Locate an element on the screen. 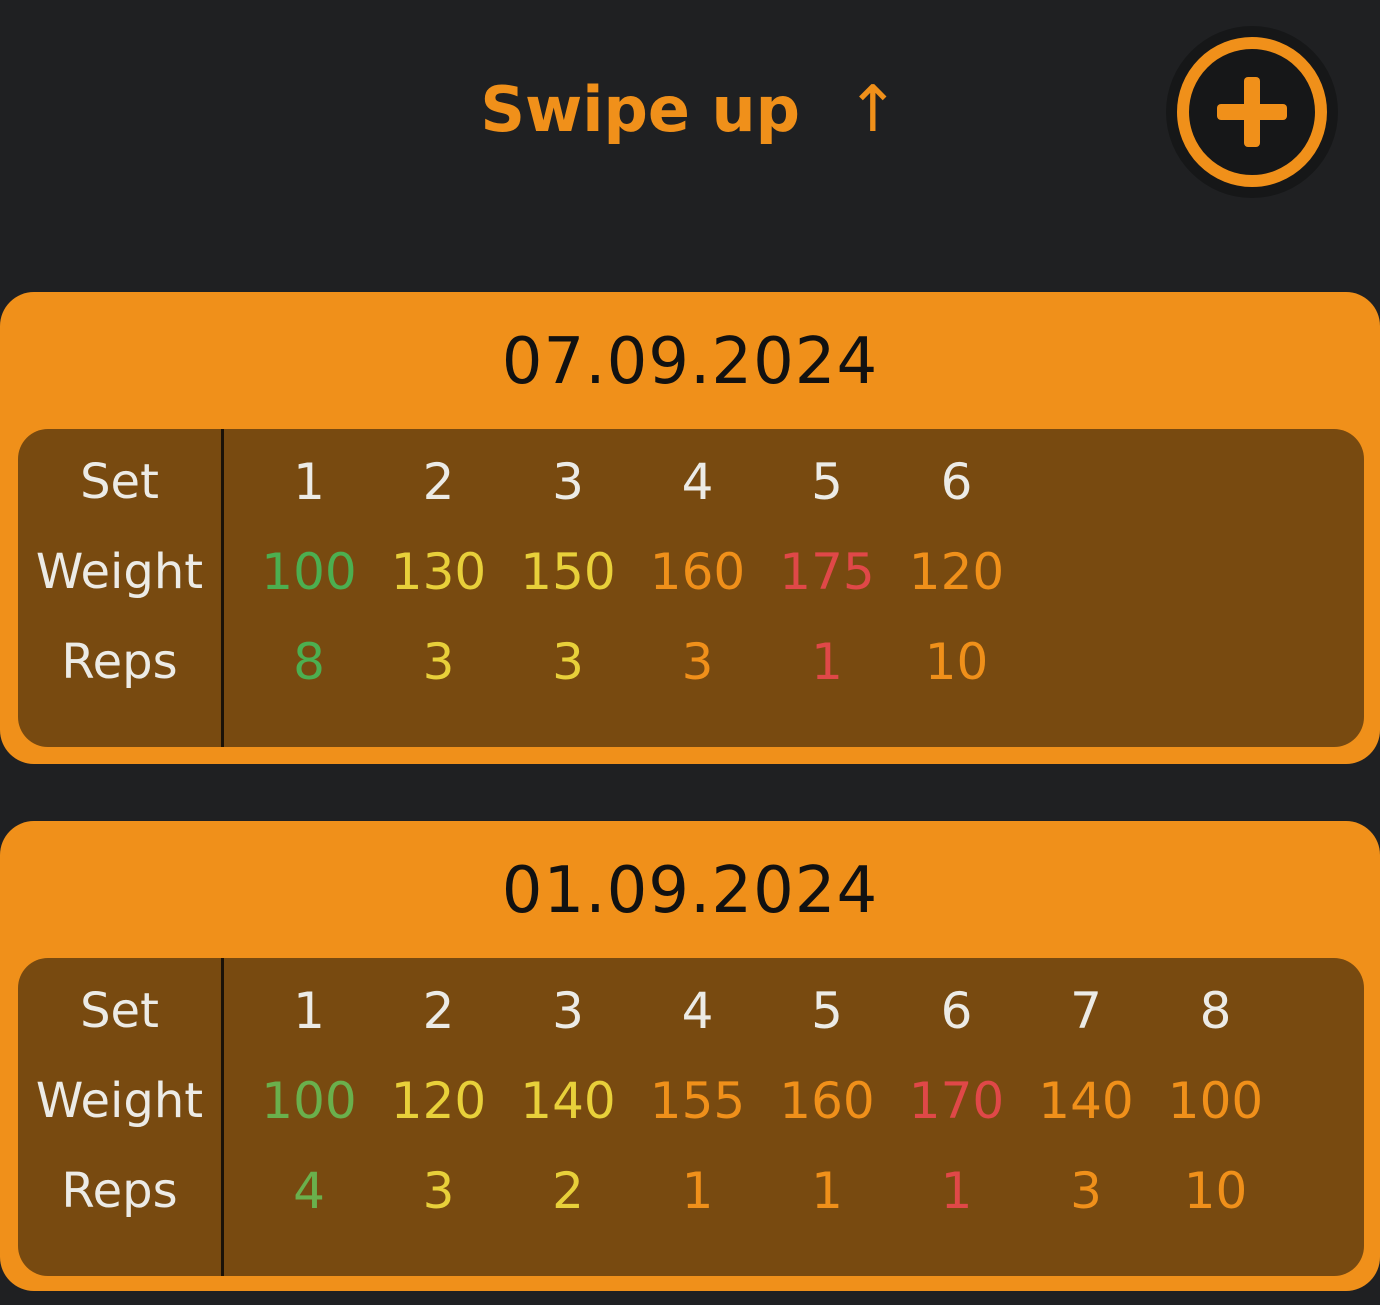 The image size is (1380, 1305). set-number: 8 is located at coordinates (1215, 1011).